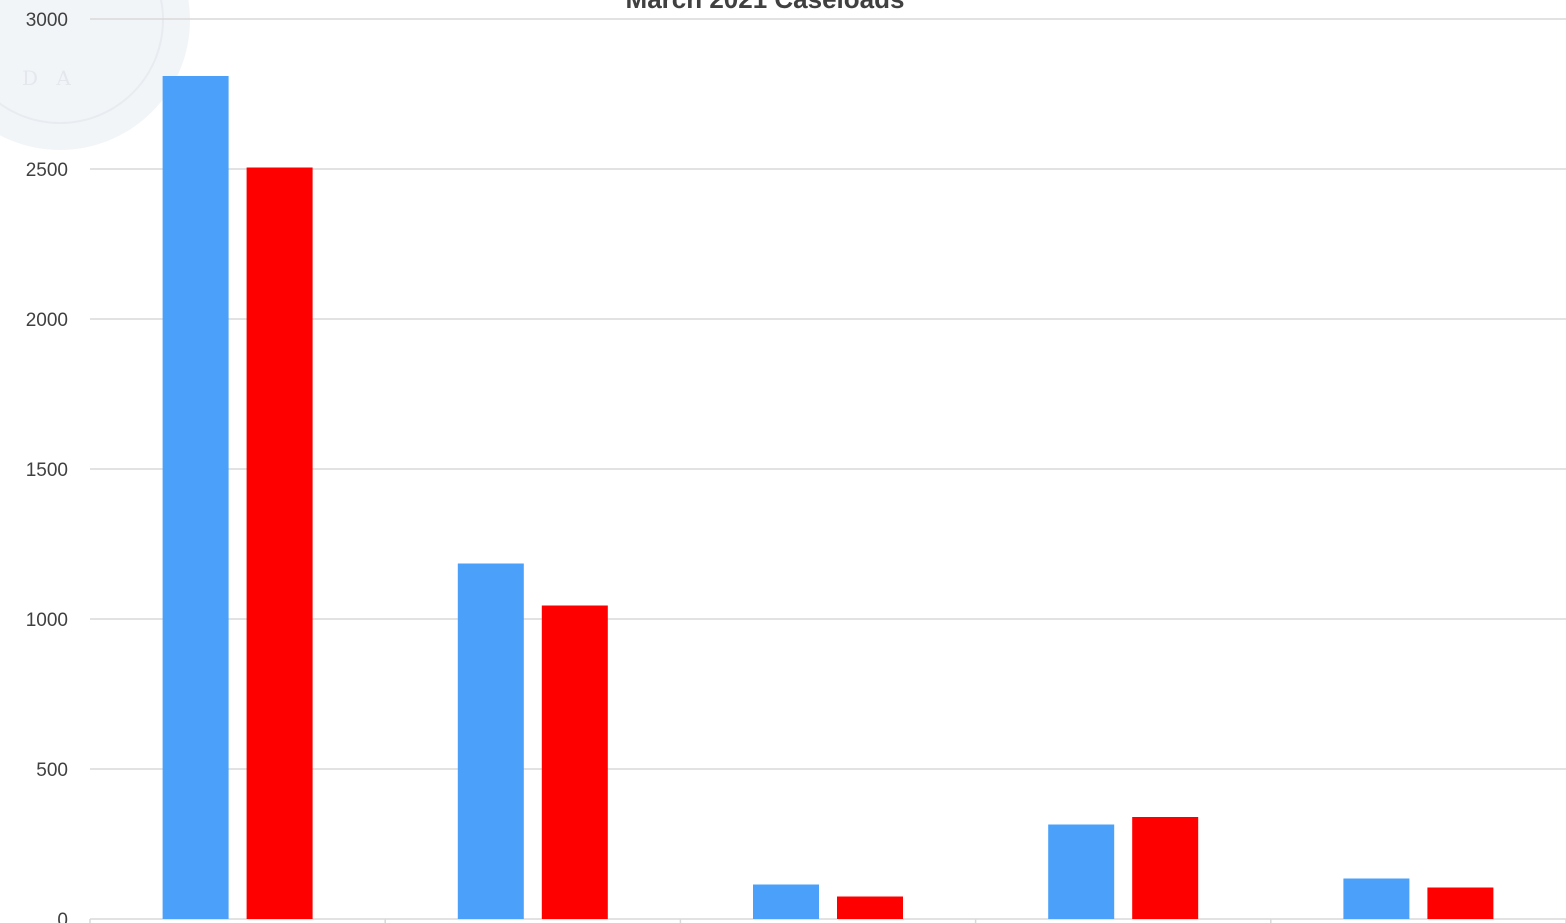 This screenshot has width=1566, height=923. Describe the element at coordinates (47, 320) in the screenshot. I see `y-tick-label: 2000` at that location.